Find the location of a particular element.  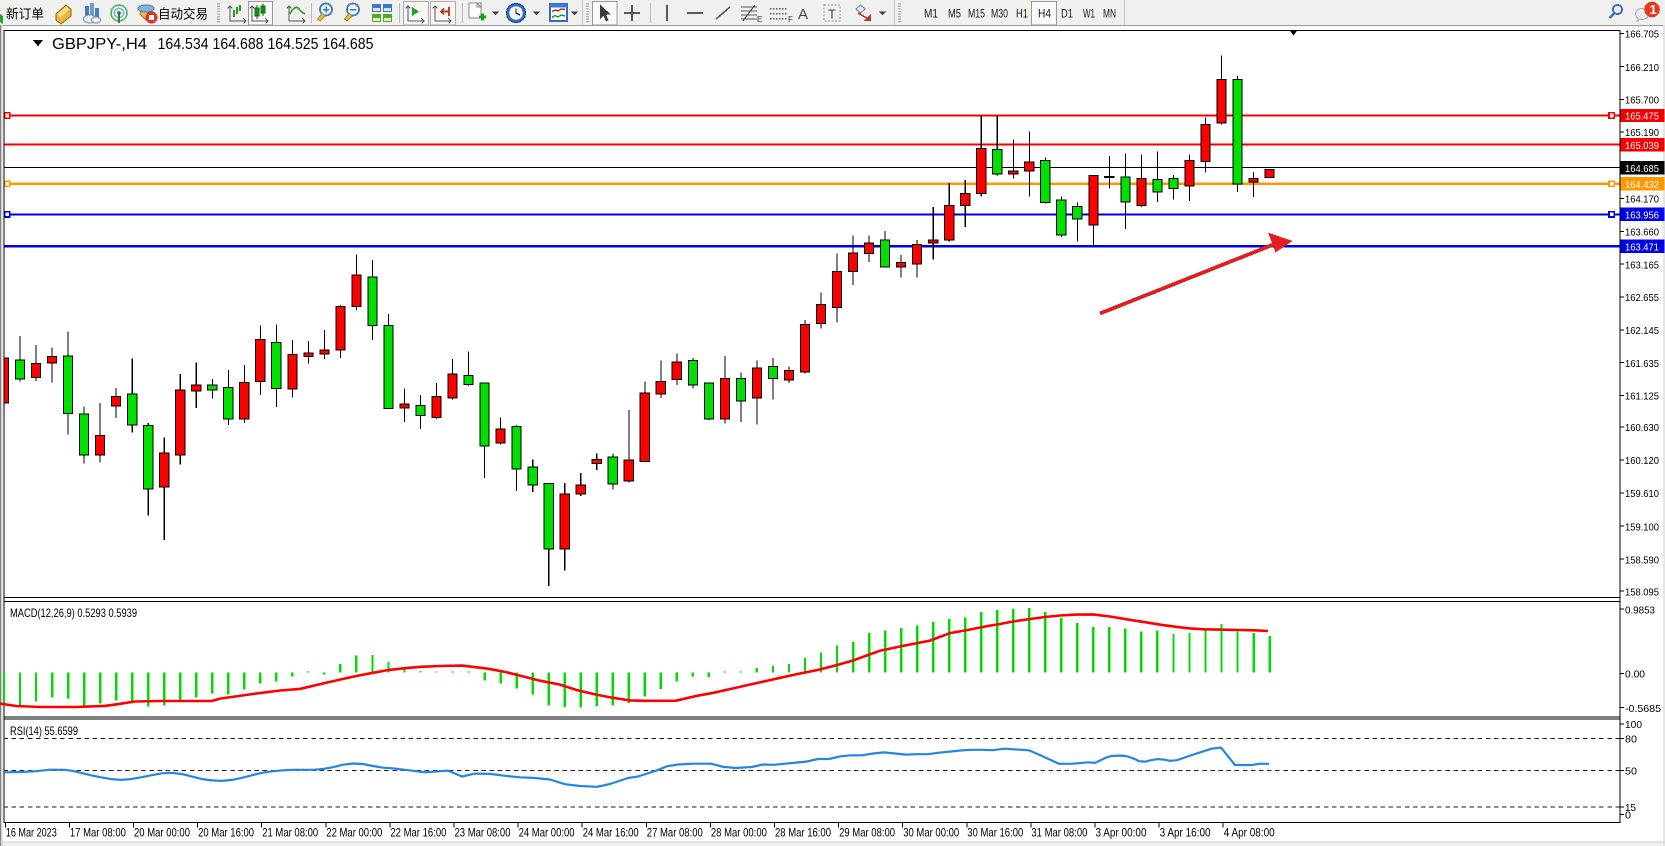

svg-text: 164.685 is located at coordinates (1642, 169).